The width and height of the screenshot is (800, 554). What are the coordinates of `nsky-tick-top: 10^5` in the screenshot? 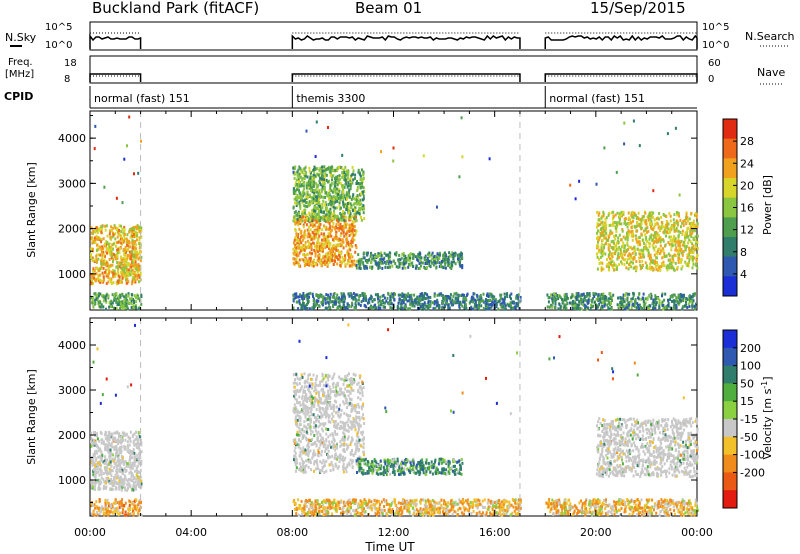 It's located at (58, 27).